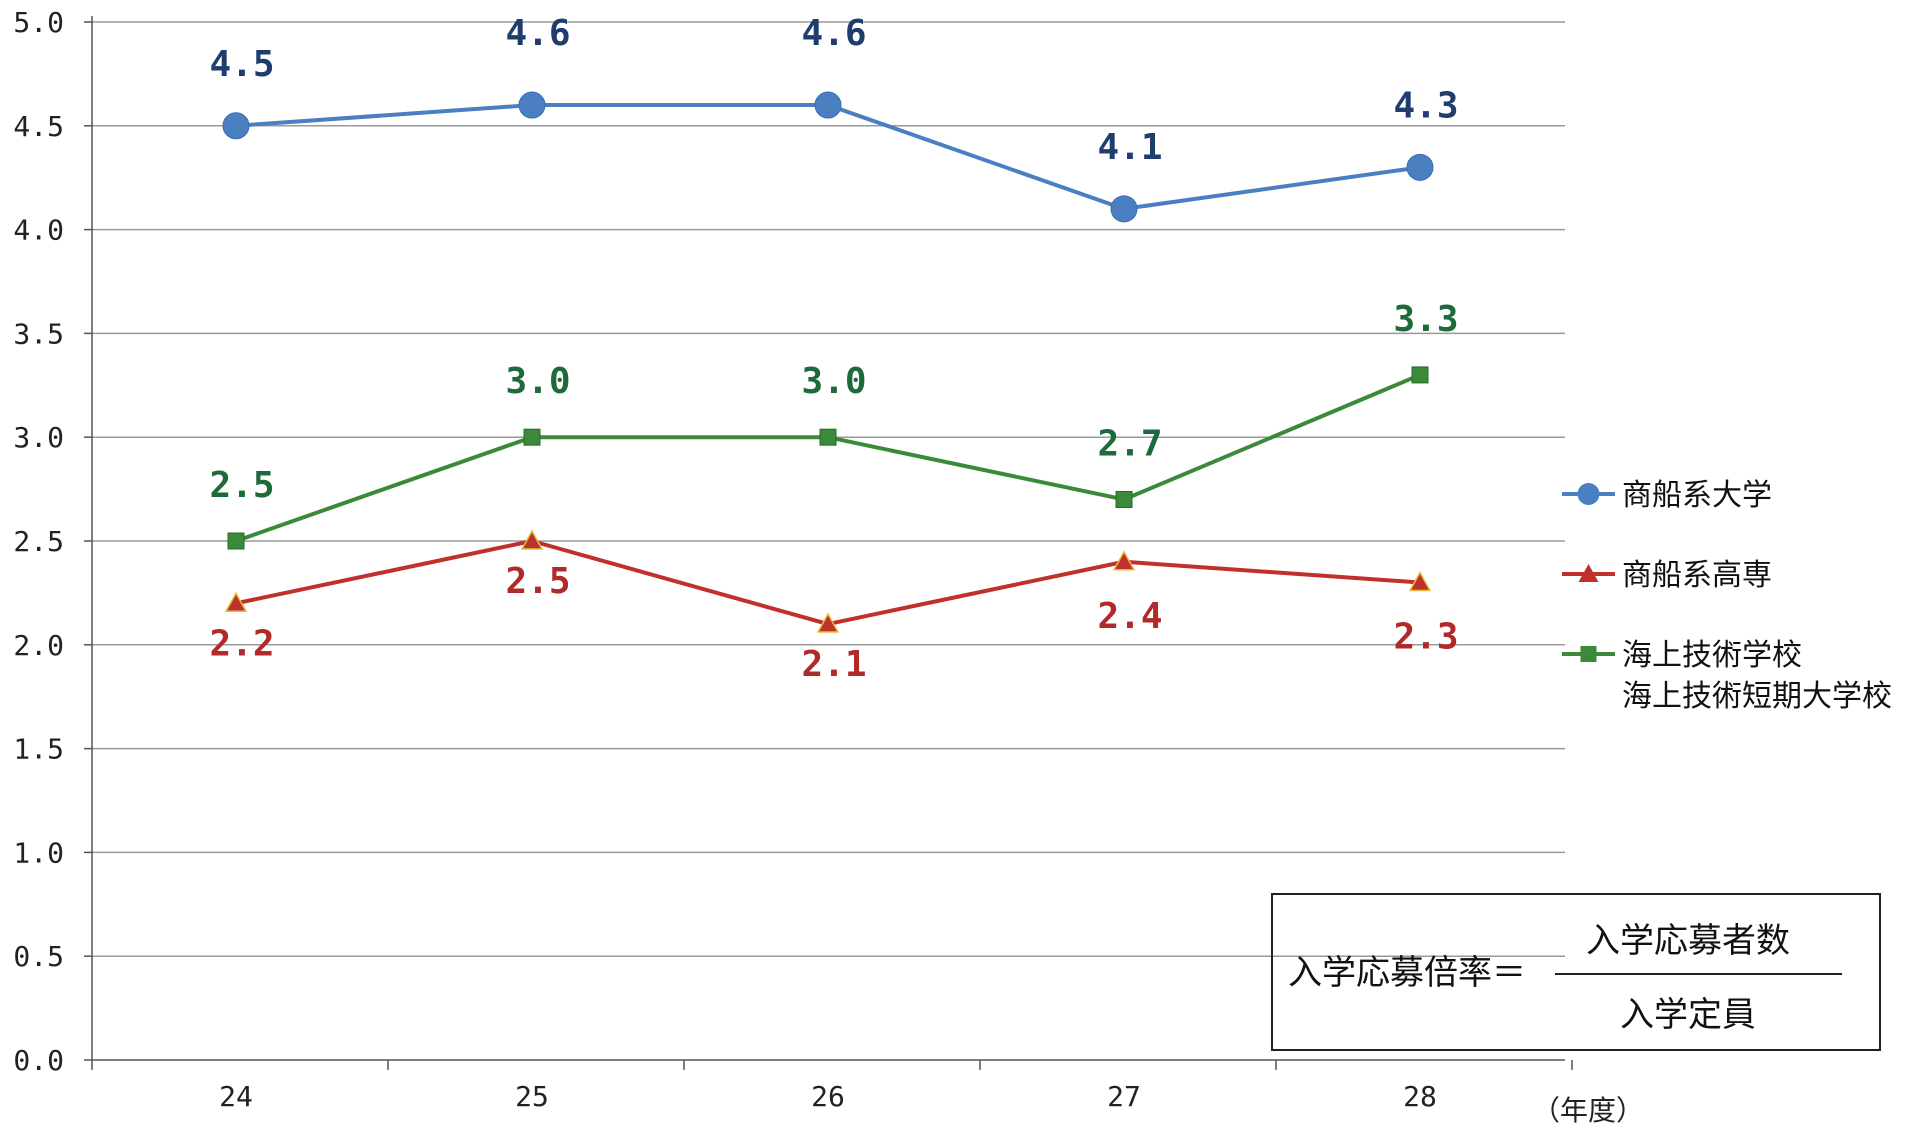 The height and width of the screenshot is (1137, 1932). Describe the element at coordinates (241, 64) in the screenshot. I see `data-label: 4.5` at that location.